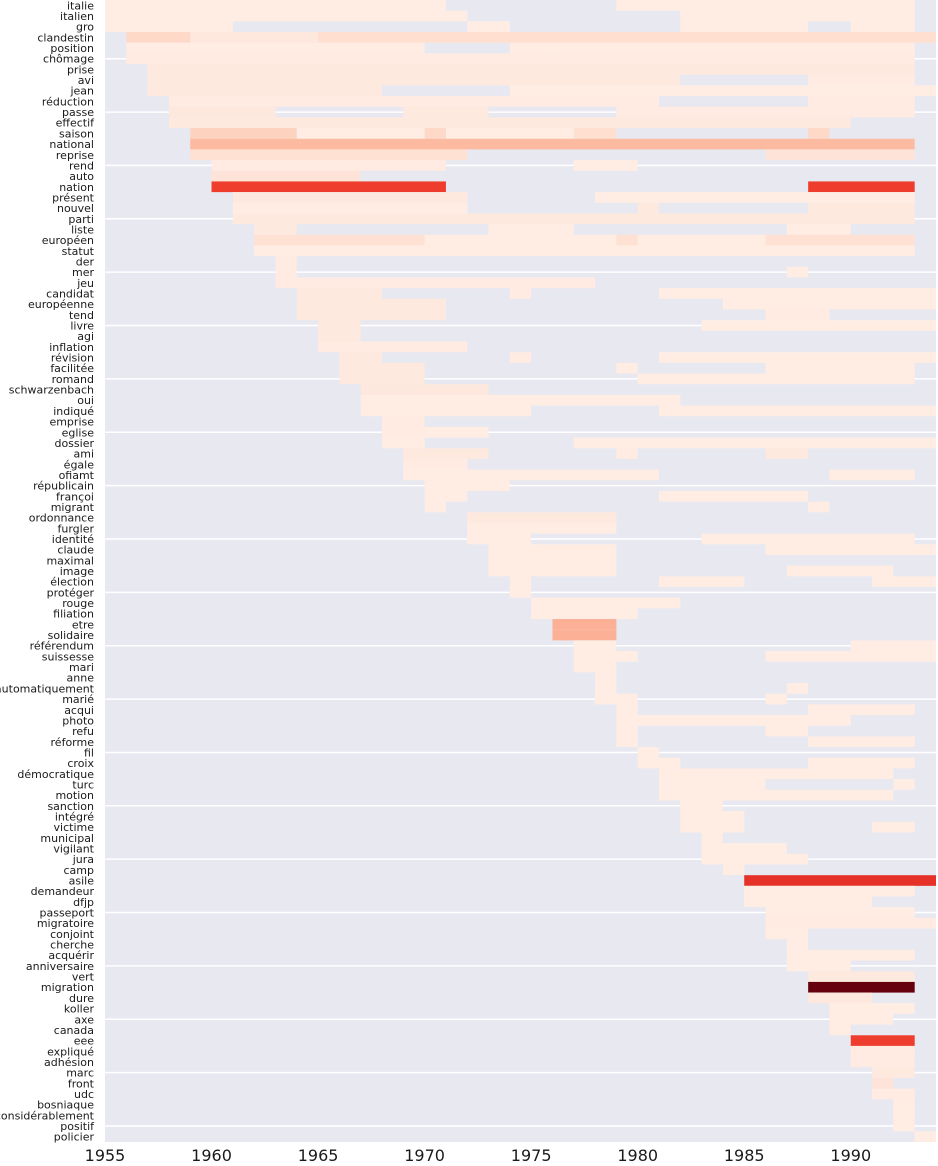 The image size is (938, 1166). Describe the element at coordinates (318, 1155) in the screenshot. I see `x-tick-label: 1965` at that location.